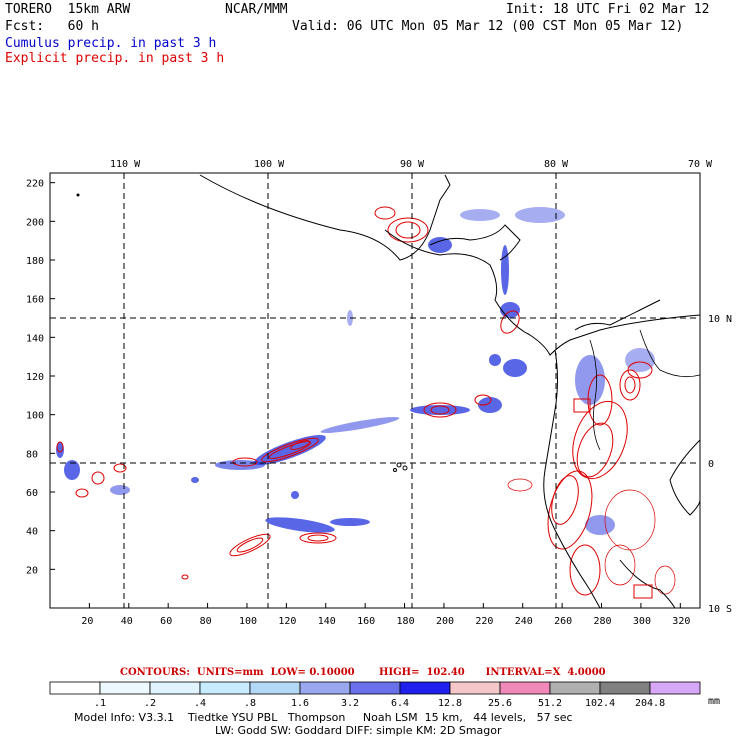 Image resolution: width=740 pixels, height=740 pixels. I want to click on colorbar-label: .8, so click(250, 703).